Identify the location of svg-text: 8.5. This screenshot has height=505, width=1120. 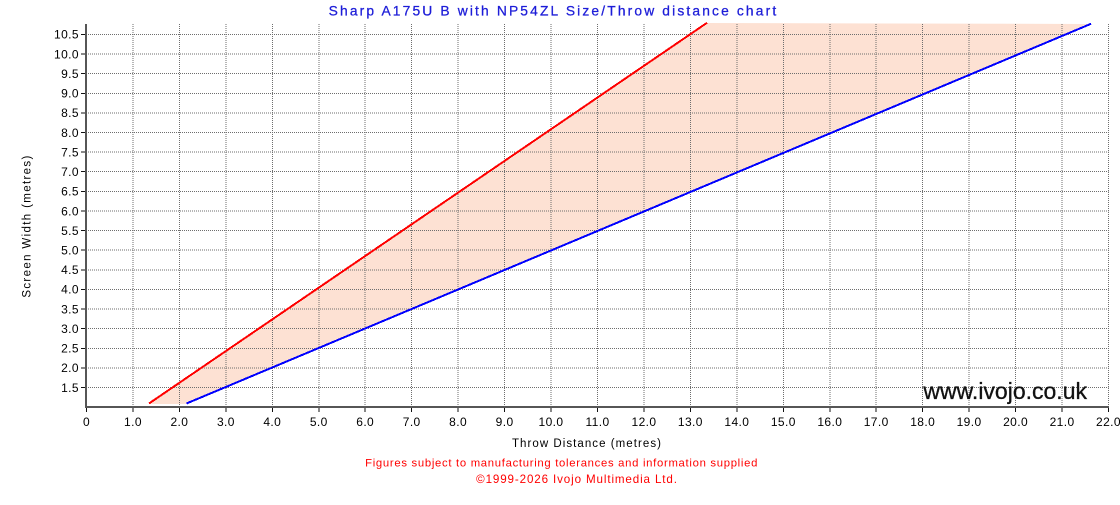
(70, 113).